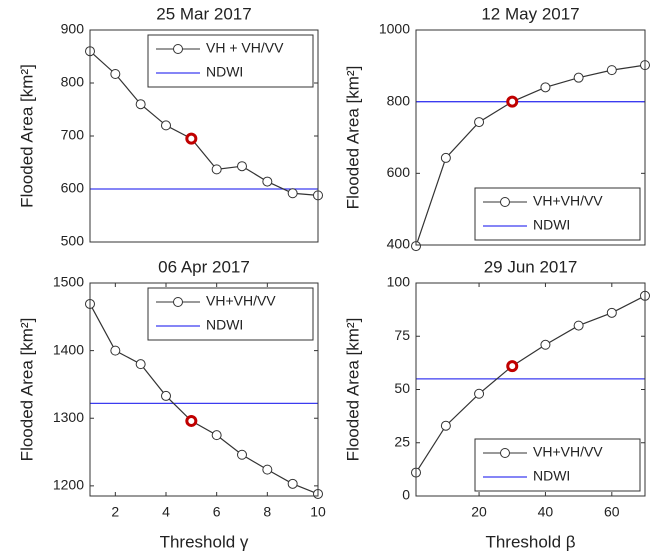  I want to click on y-tick-label: 50, so click(402, 388).